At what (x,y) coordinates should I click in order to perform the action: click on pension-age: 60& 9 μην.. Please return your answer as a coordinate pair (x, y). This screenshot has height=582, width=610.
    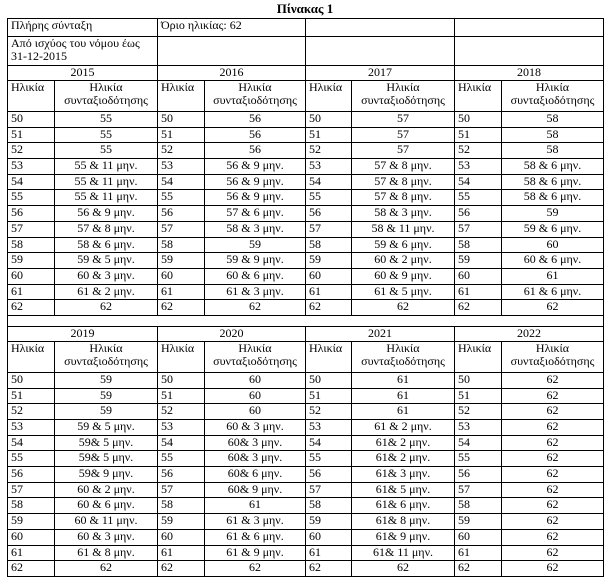
    Looking at the image, I should click on (255, 490).